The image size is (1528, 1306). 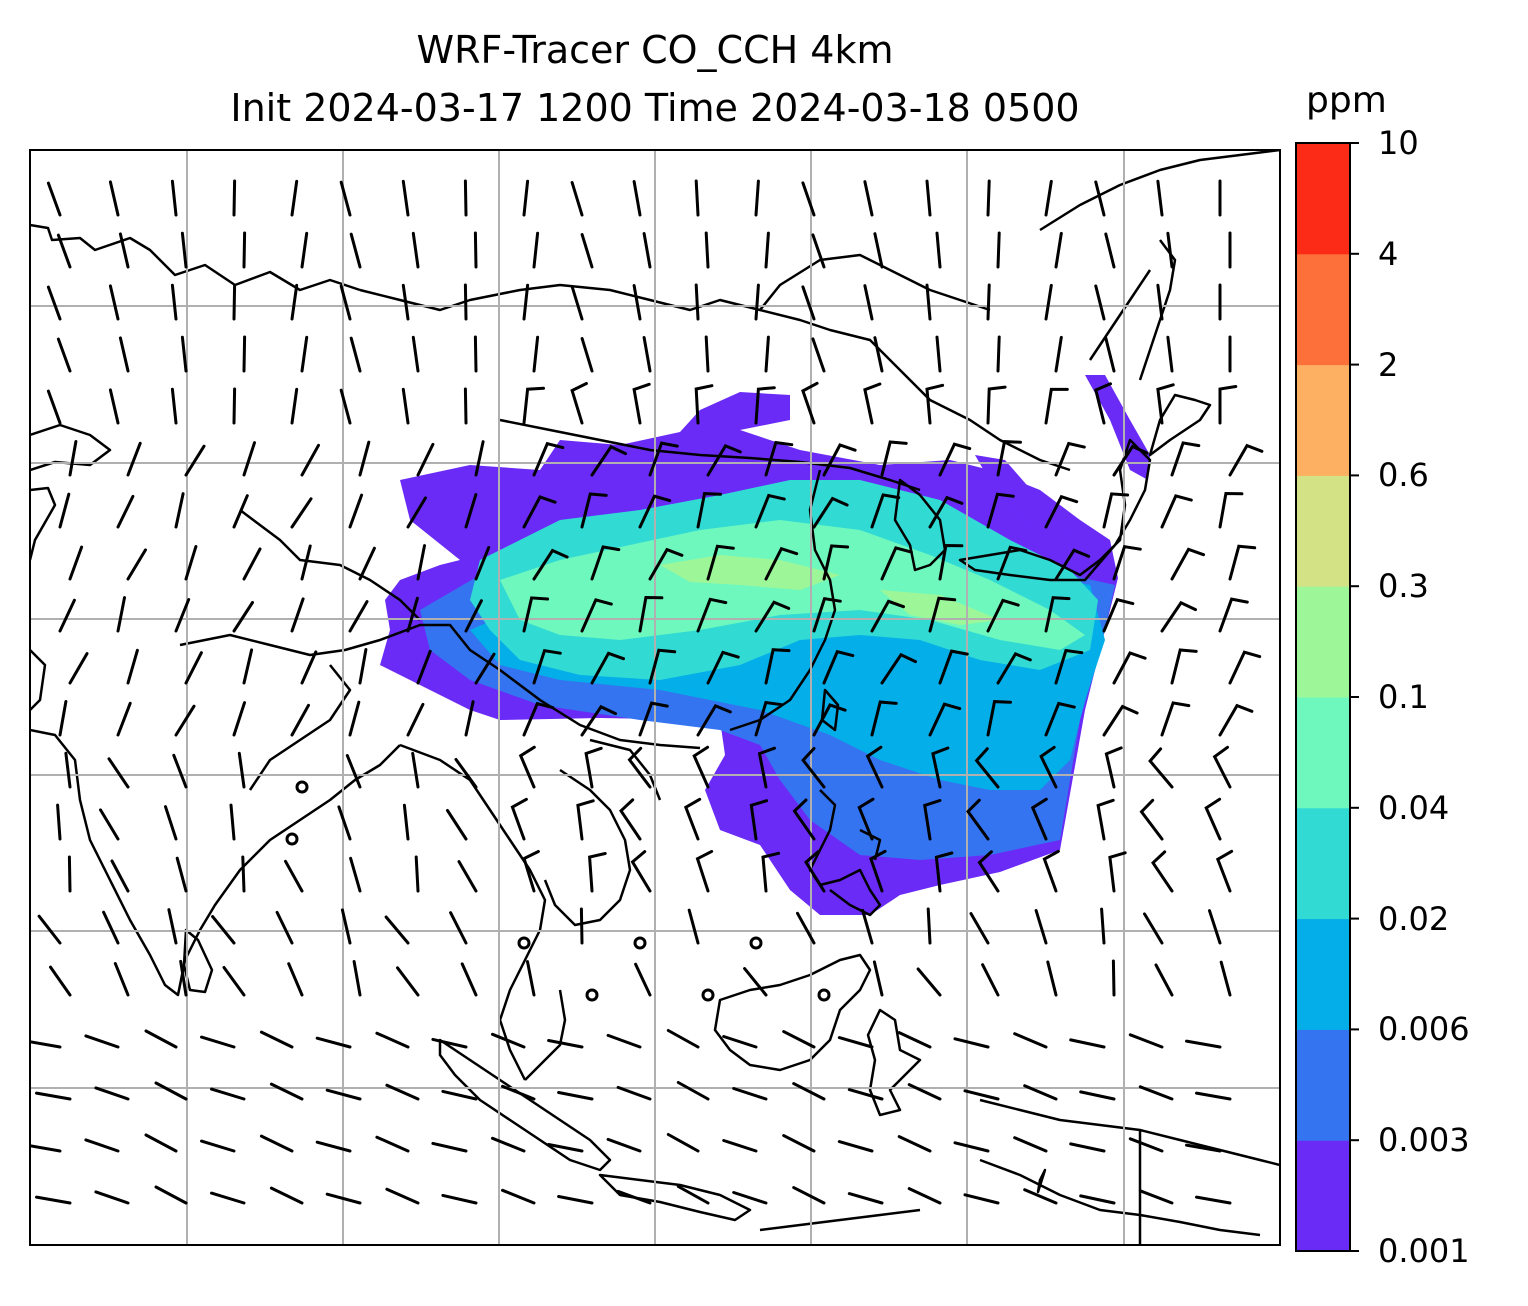 What do you see at coordinates (1346, 100) in the screenshot?
I see `colorbar-units: ppm` at bounding box center [1346, 100].